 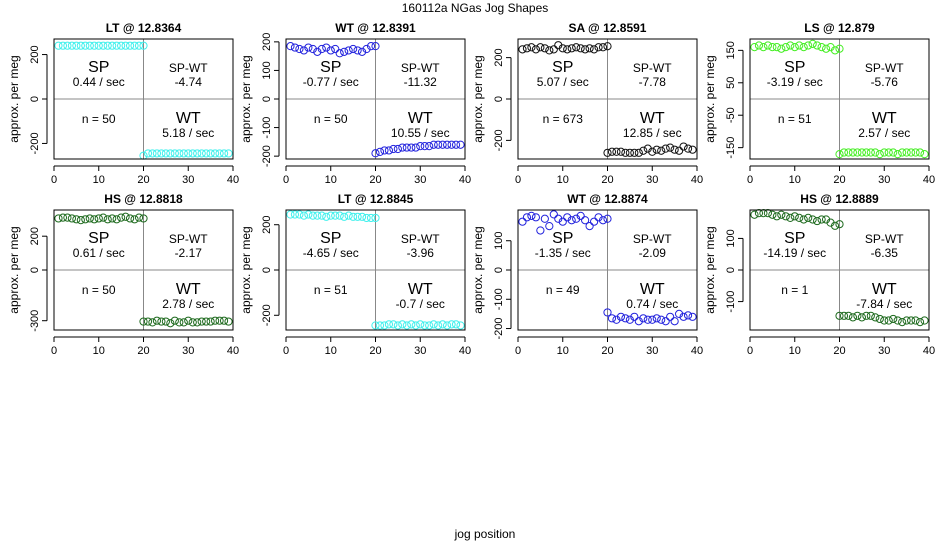 I want to click on y-tick-label: -150, so click(x=731, y=148).